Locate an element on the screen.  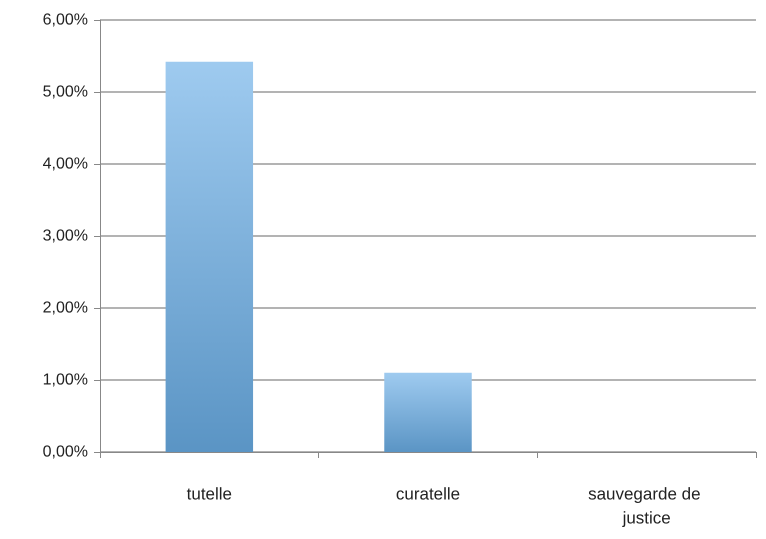
y-tick-label: 1,00% is located at coordinates (65, 380).